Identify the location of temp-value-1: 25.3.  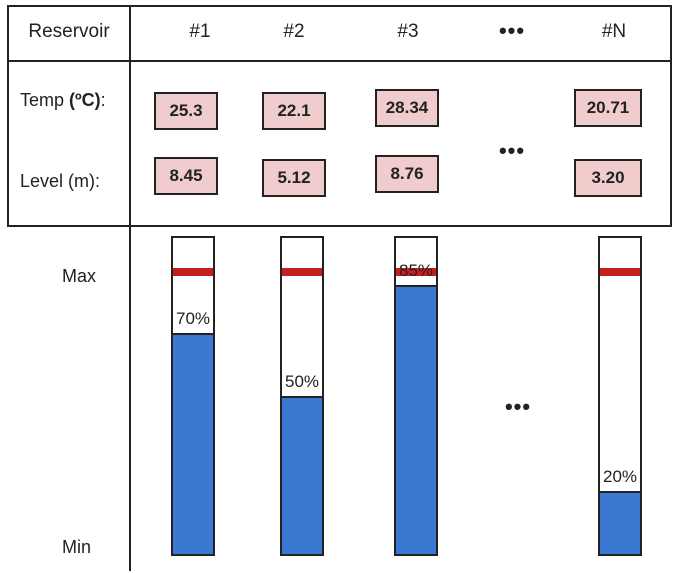
(186, 111).